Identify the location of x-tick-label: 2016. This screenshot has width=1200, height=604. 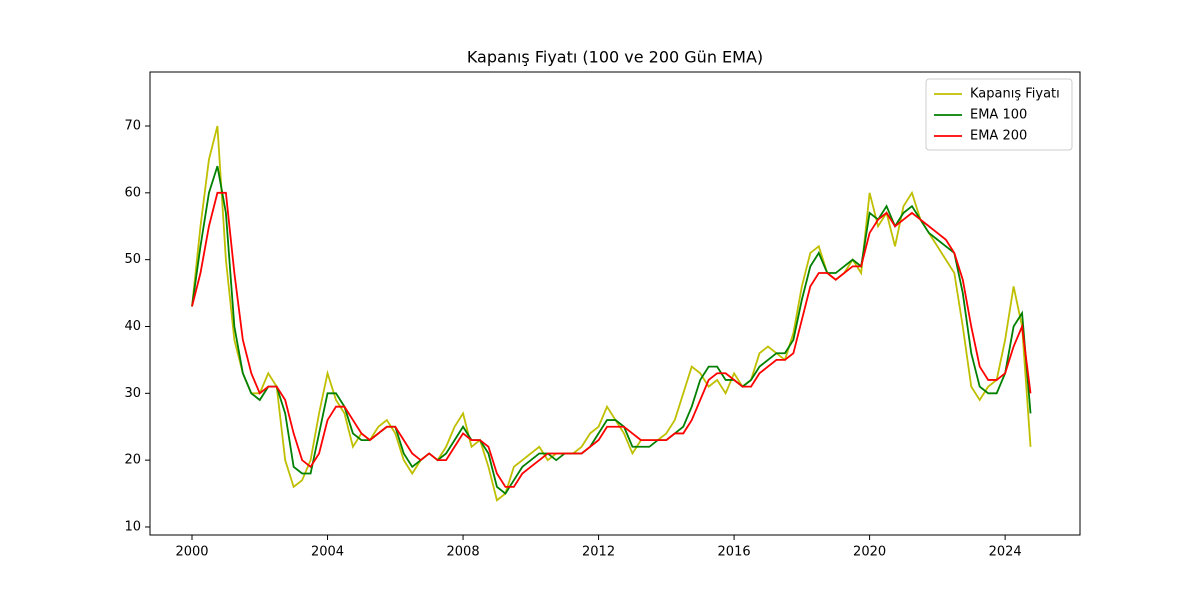
(734, 552).